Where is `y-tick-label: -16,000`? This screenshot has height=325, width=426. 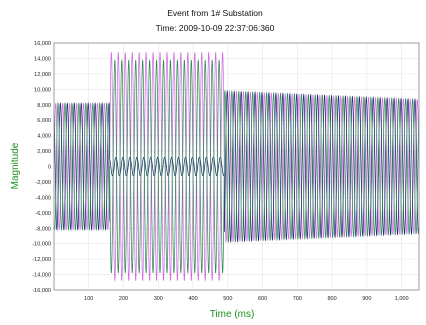
y-tick-label: -16,000 is located at coordinates (41, 291).